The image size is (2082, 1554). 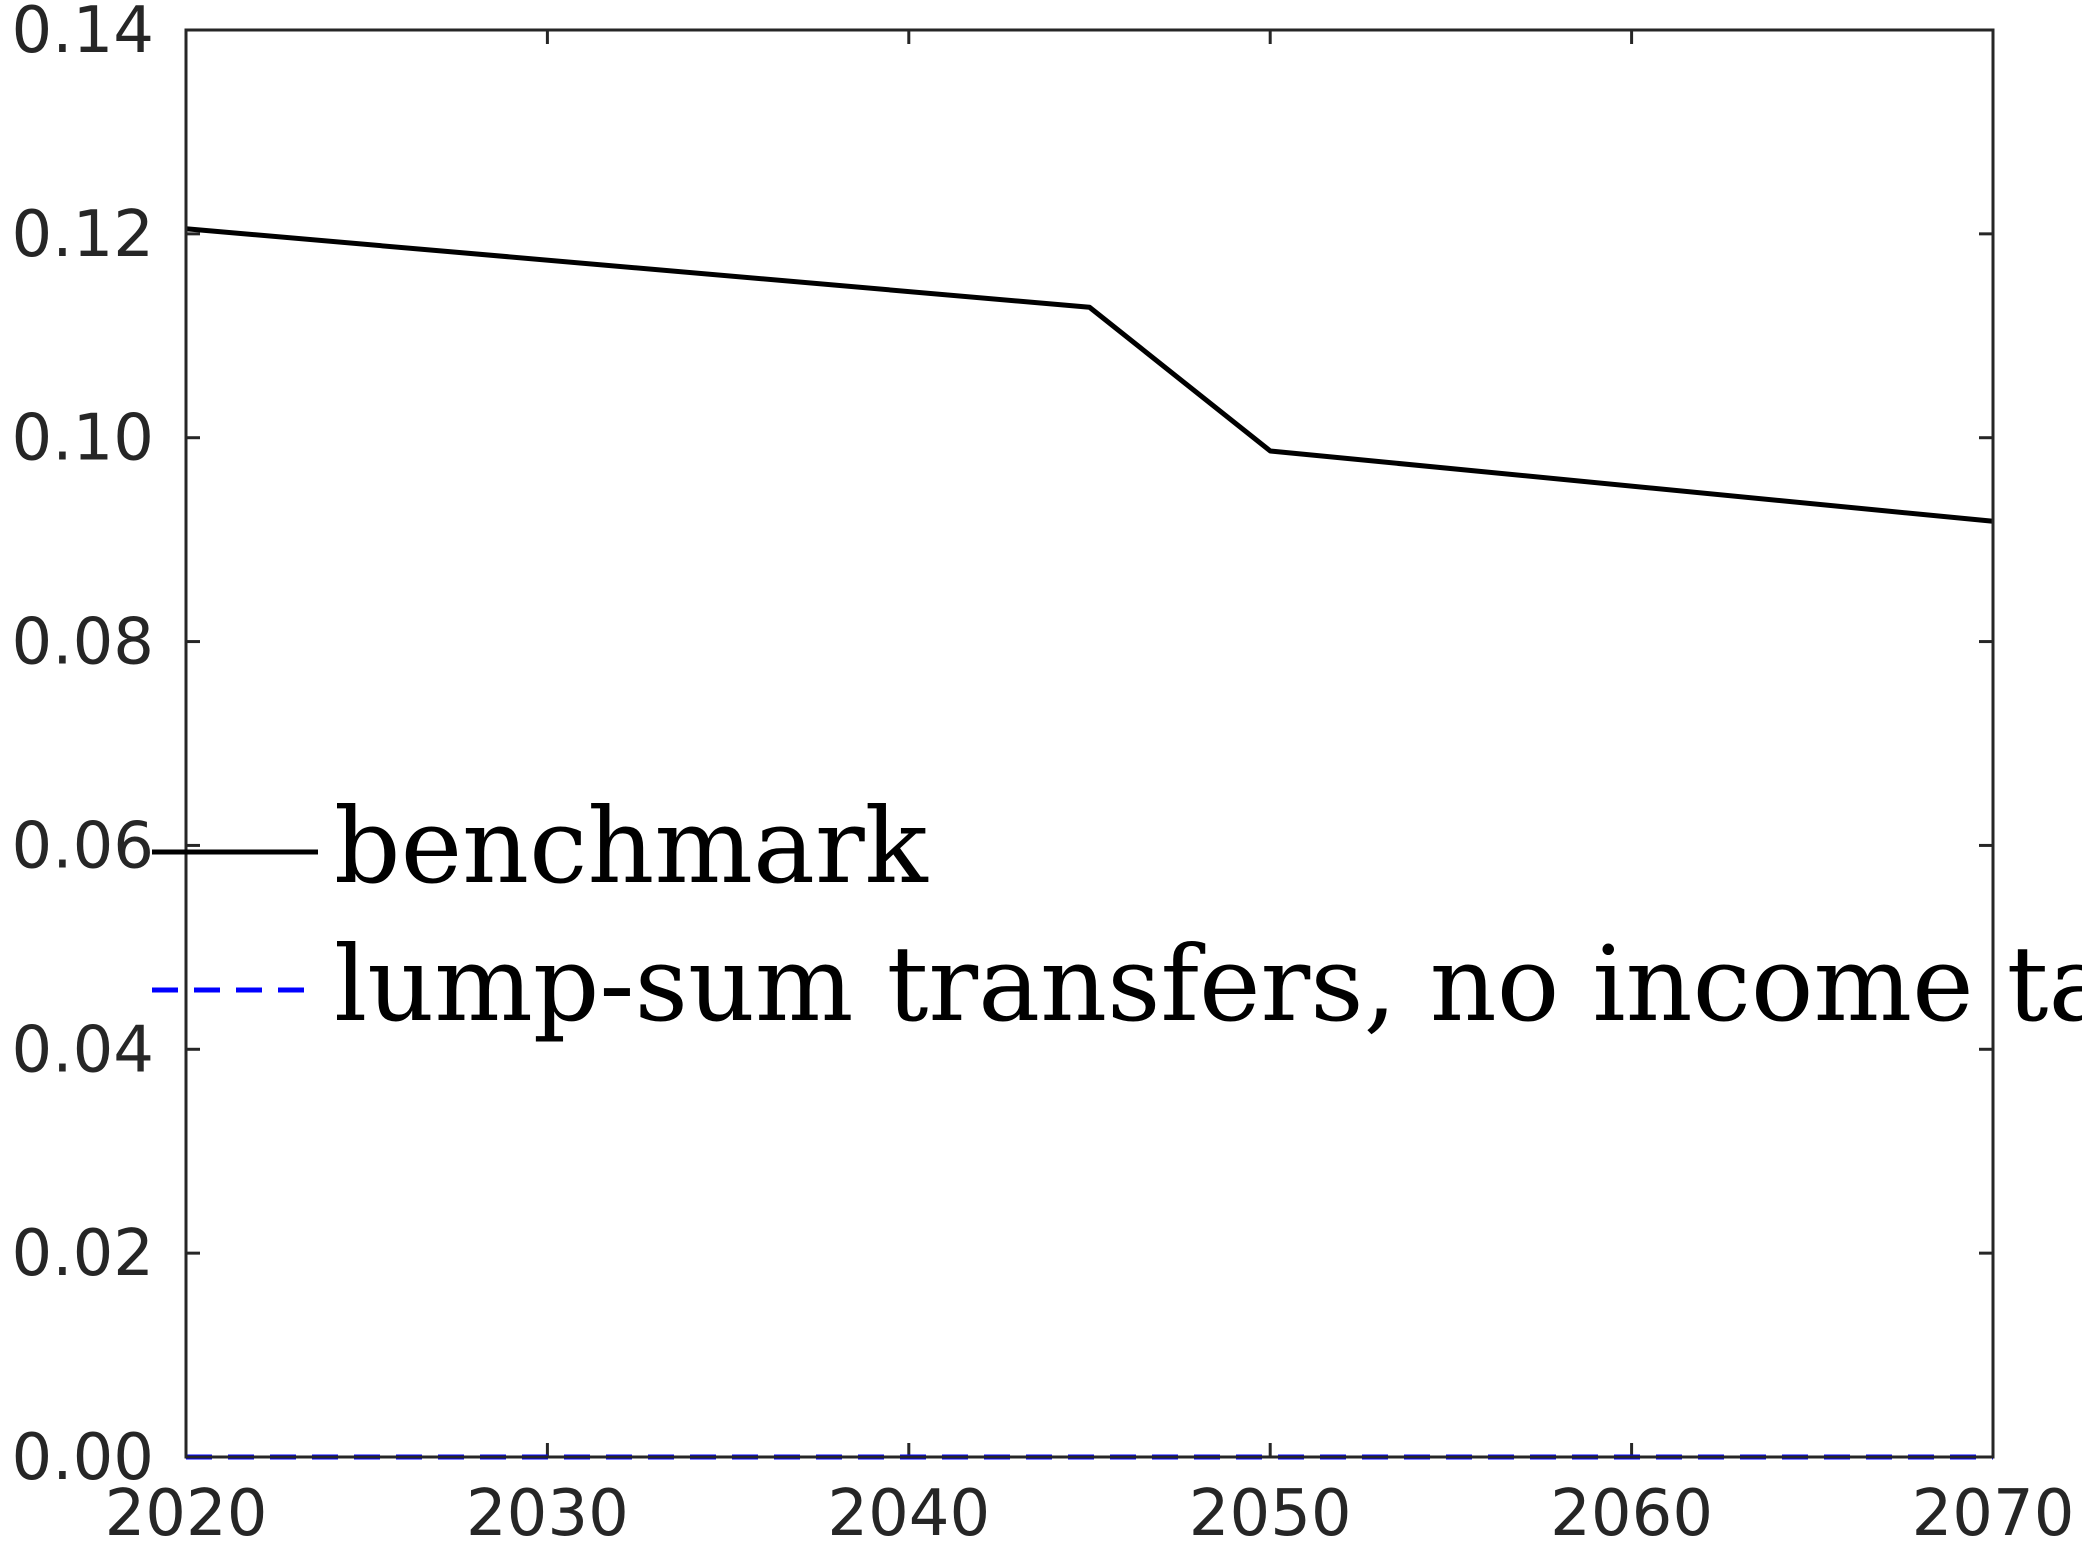 I want to click on y-tick-label: 0.04, so click(x=83, y=1050).